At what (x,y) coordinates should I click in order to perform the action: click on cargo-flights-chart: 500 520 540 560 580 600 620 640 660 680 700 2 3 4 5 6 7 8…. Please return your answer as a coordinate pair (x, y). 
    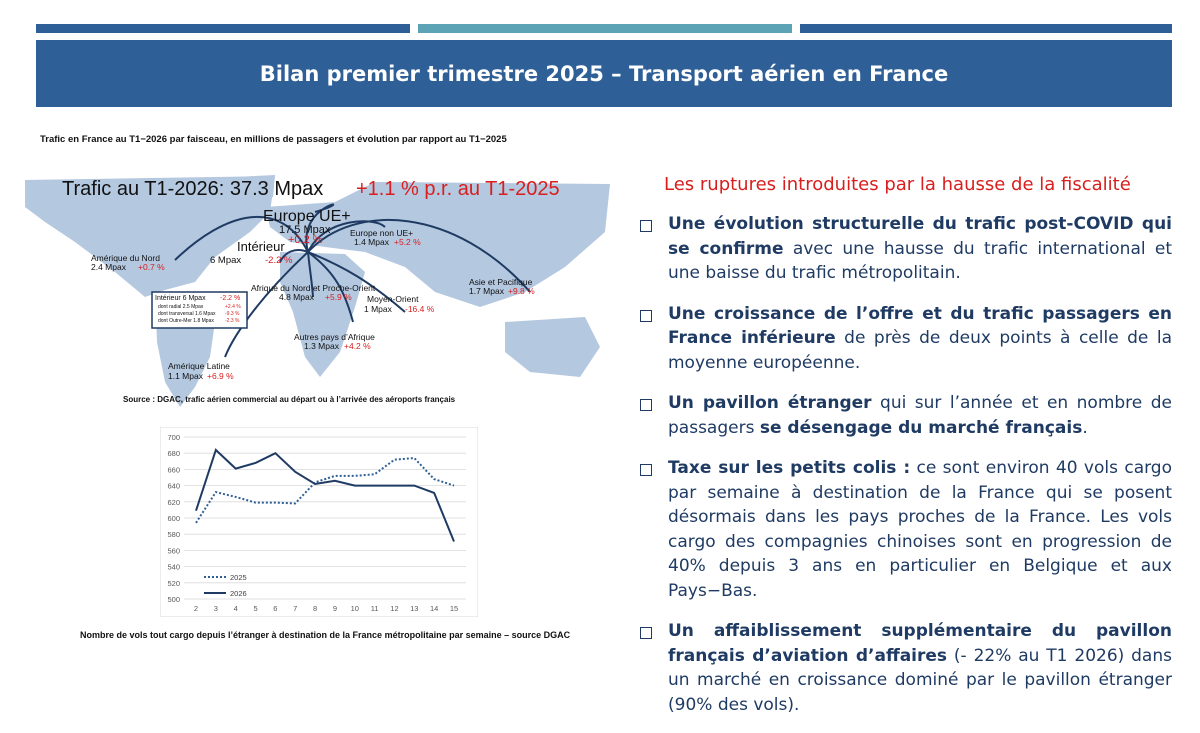
    Looking at the image, I should click on (319, 522).